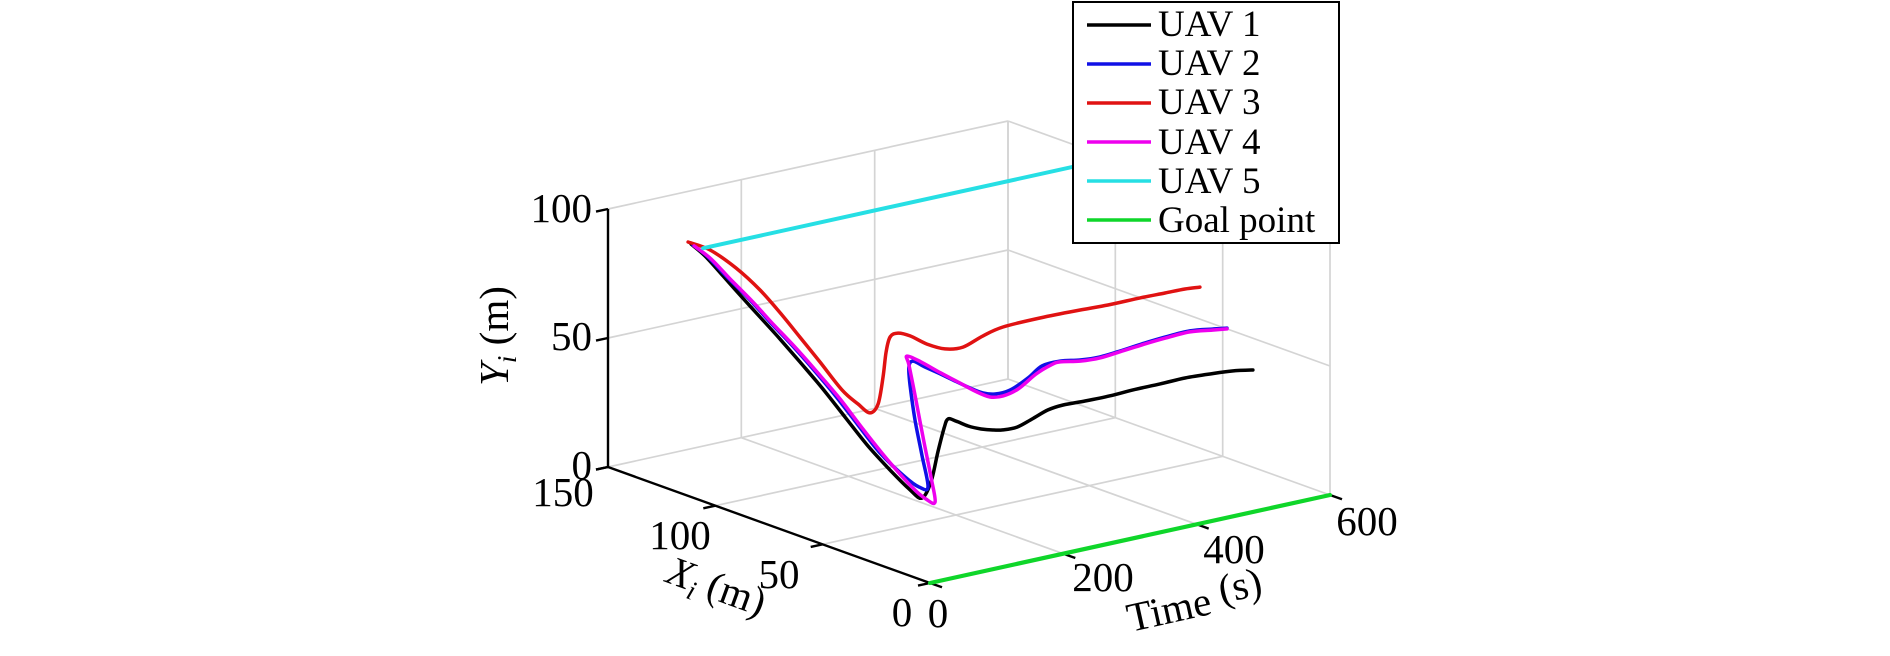 The height and width of the screenshot is (656, 1890). I want to click on grid-floor-t600, so click(1169, 437).